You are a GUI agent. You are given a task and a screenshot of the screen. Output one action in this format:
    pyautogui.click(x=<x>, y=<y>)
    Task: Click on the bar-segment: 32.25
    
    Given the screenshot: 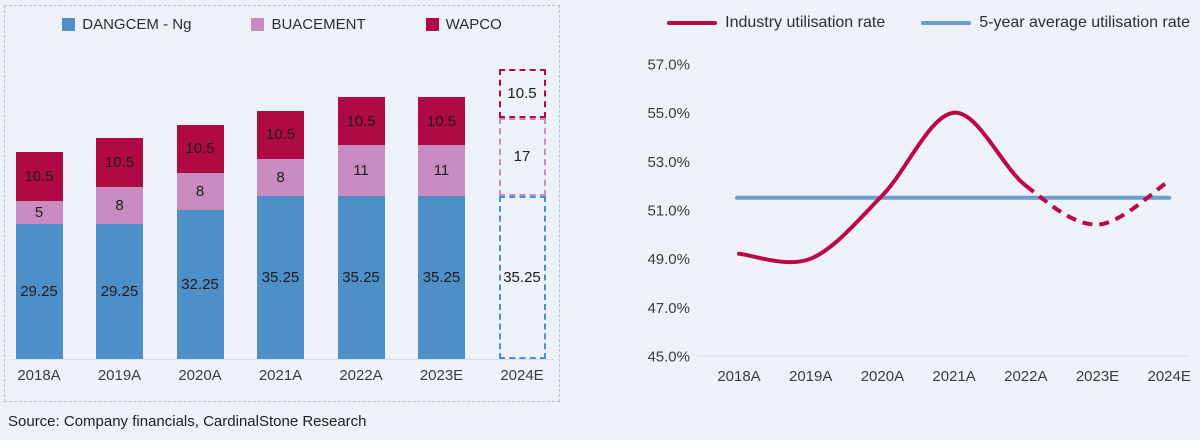 What is the action you would take?
    pyautogui.click(x=200, y=284)
    